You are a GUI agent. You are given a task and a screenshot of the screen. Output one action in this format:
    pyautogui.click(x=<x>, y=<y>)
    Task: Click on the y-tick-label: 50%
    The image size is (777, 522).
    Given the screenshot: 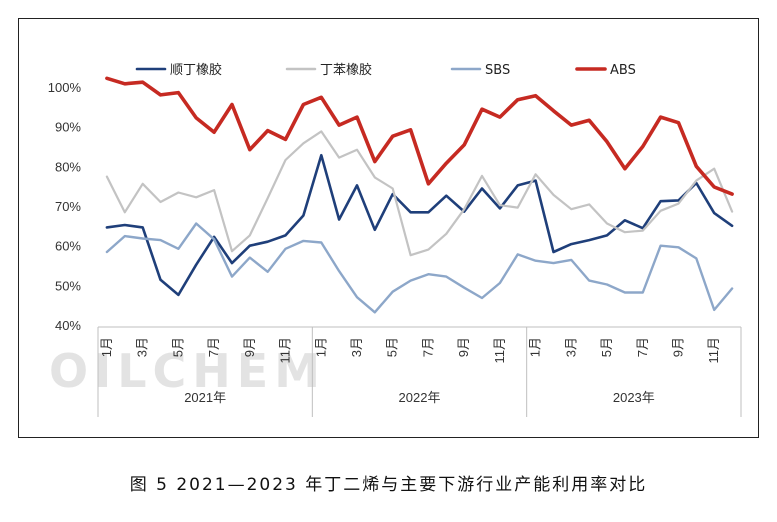 What is the action you would take?
    pyautogui.click(x=68, y=285)
    